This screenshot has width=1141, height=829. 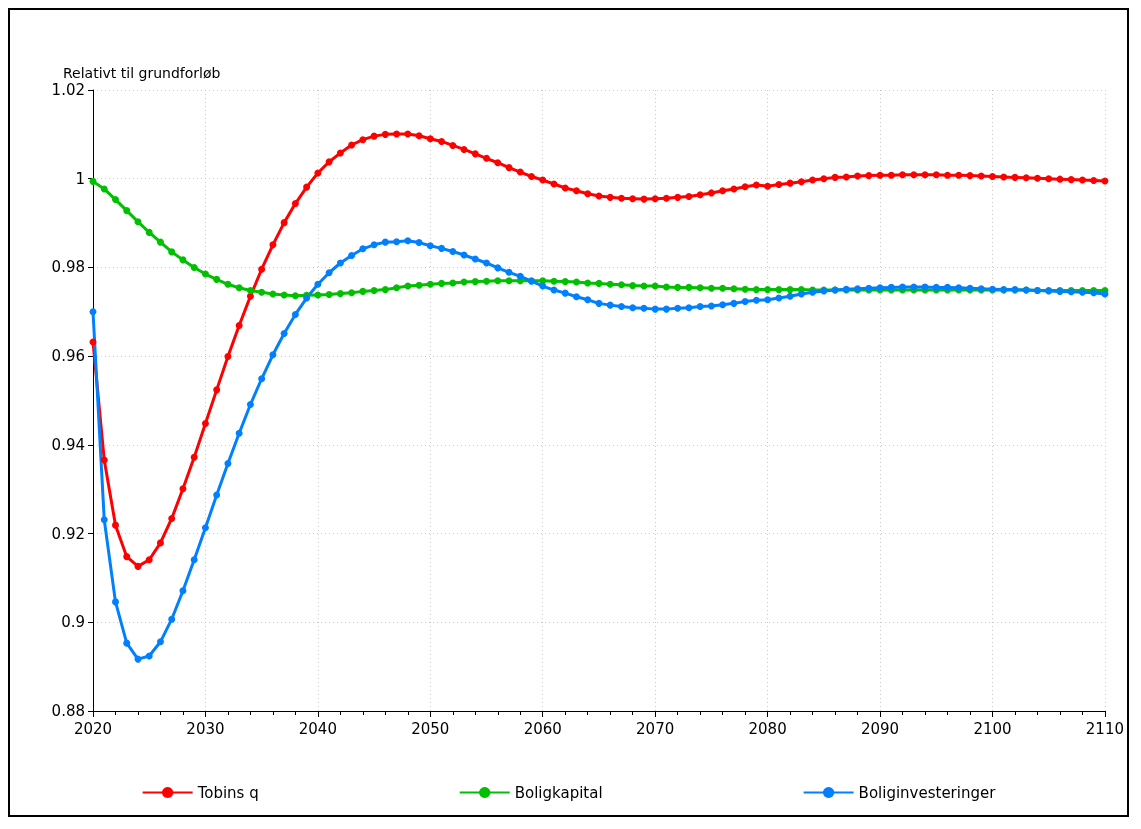 I want to click on legend-label: Boligkapital, so click(x=558, y=792).